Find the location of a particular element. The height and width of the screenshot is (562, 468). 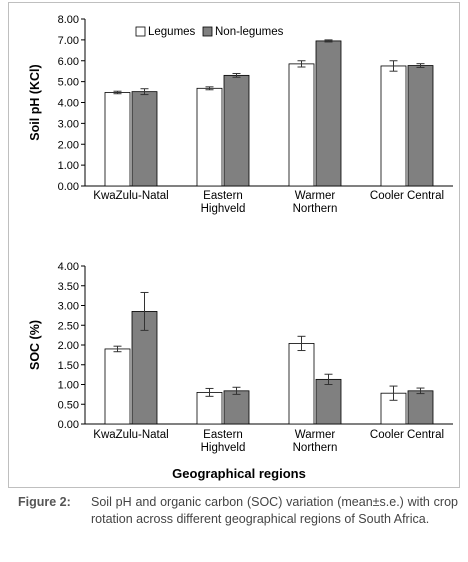

caption-label: Figure 2: is located at coordinates (44, 502).